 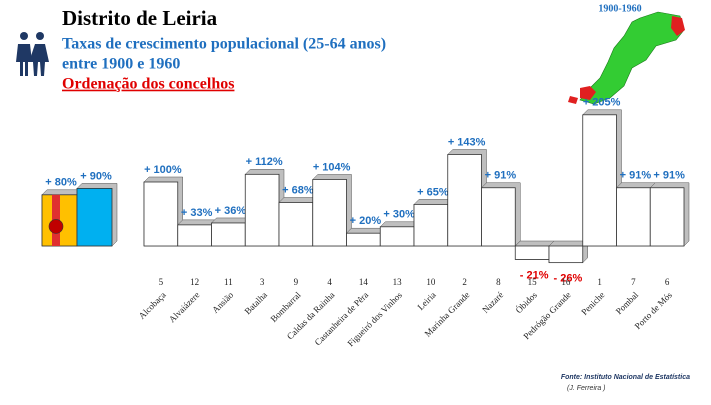 What do you see at coordinates (599, 282) in the screenshot?
I see `rank-label: 1` at bounding box center [599, 282].